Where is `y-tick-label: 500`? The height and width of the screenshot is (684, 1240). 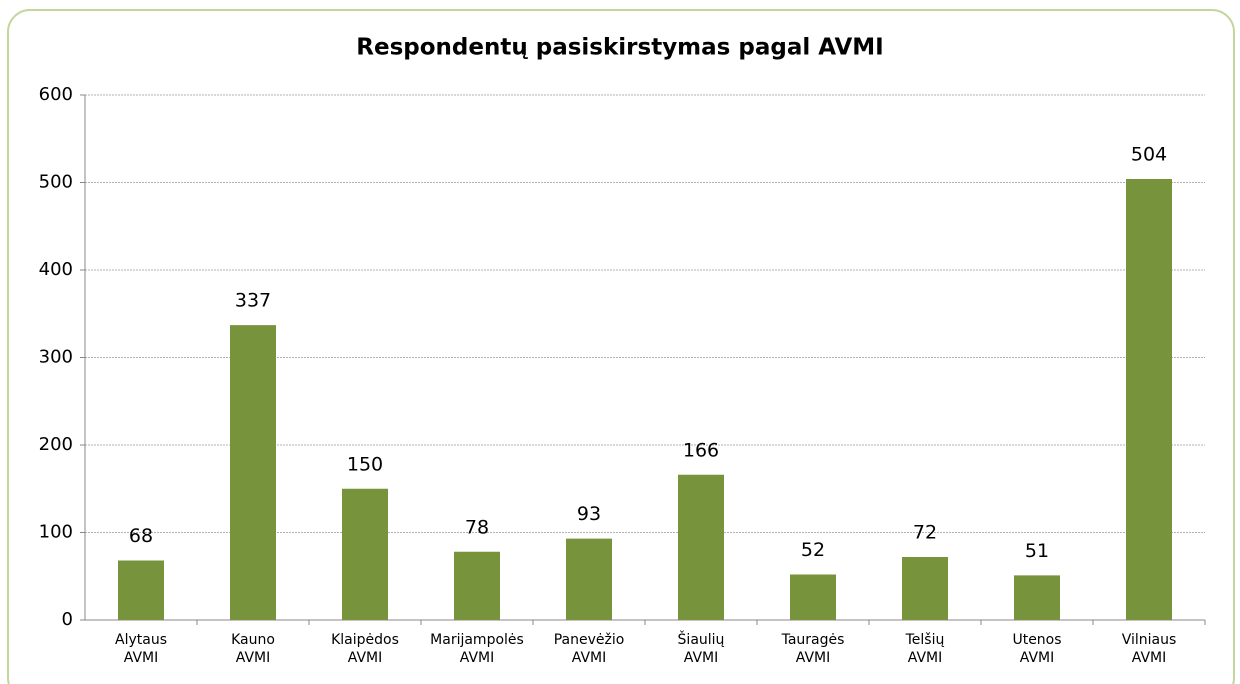 y-tick-label: 500 is located at coordinates (56, 182).